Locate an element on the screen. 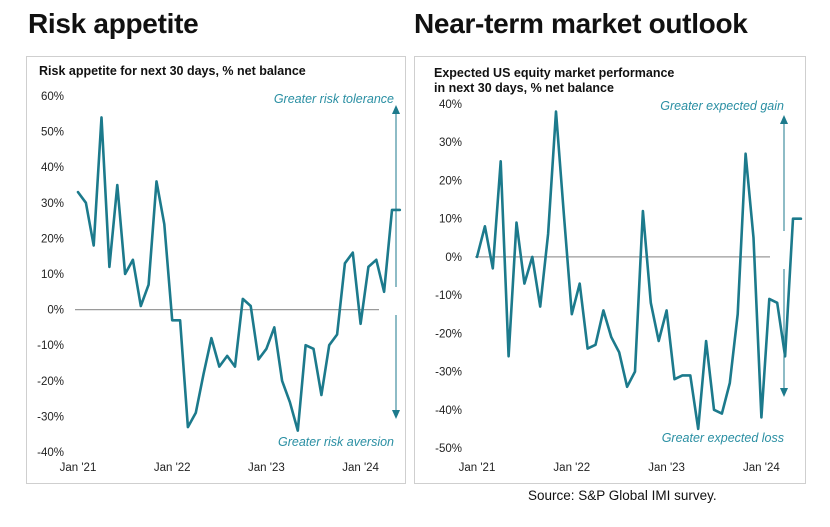 This screenshot has width=830, height=527. risk-appetite-heading: Risk appetite is located at coordinates (113, 23).